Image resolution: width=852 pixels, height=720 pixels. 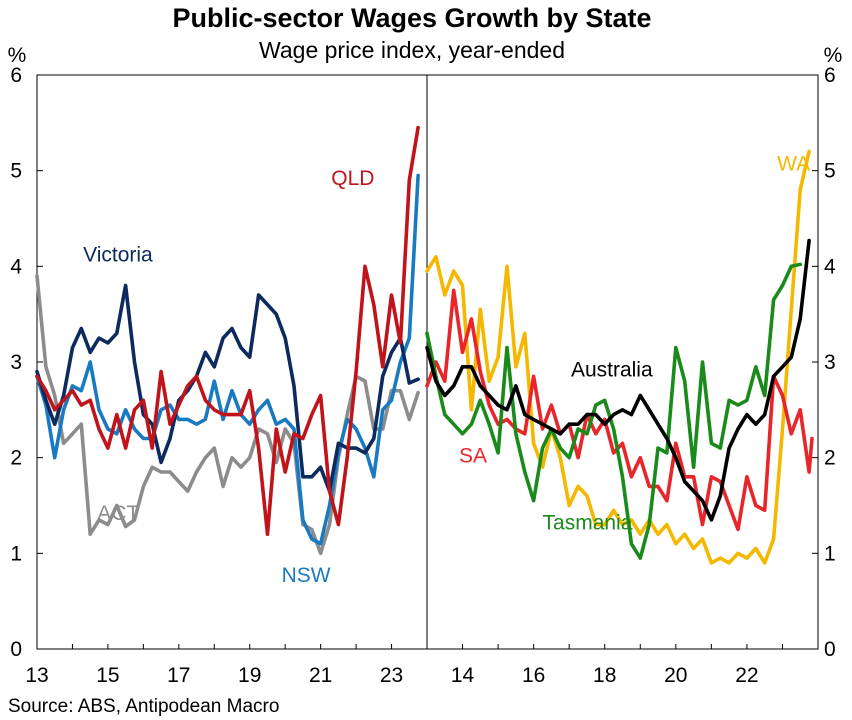 I want to click on x-tick-label: 14, so click(x=463, y=675).